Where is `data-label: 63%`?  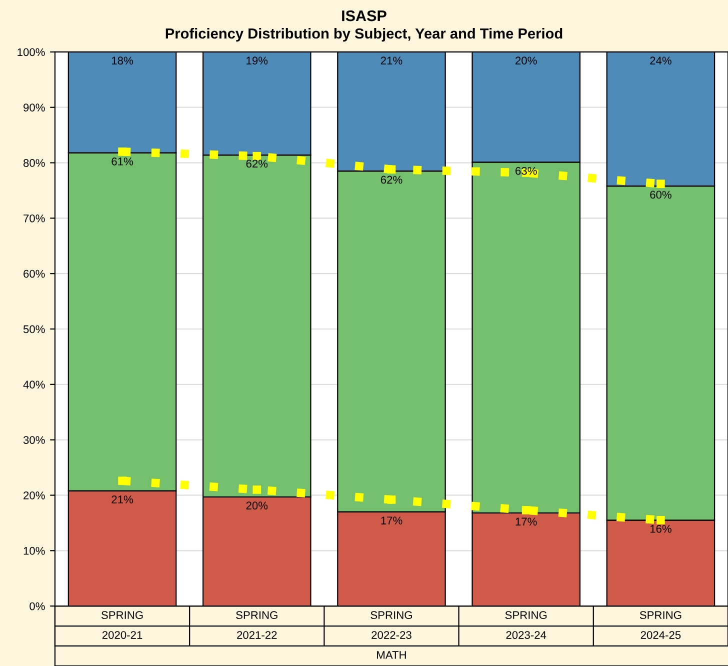
data-label: 63% is located at coordinates (526, 170).